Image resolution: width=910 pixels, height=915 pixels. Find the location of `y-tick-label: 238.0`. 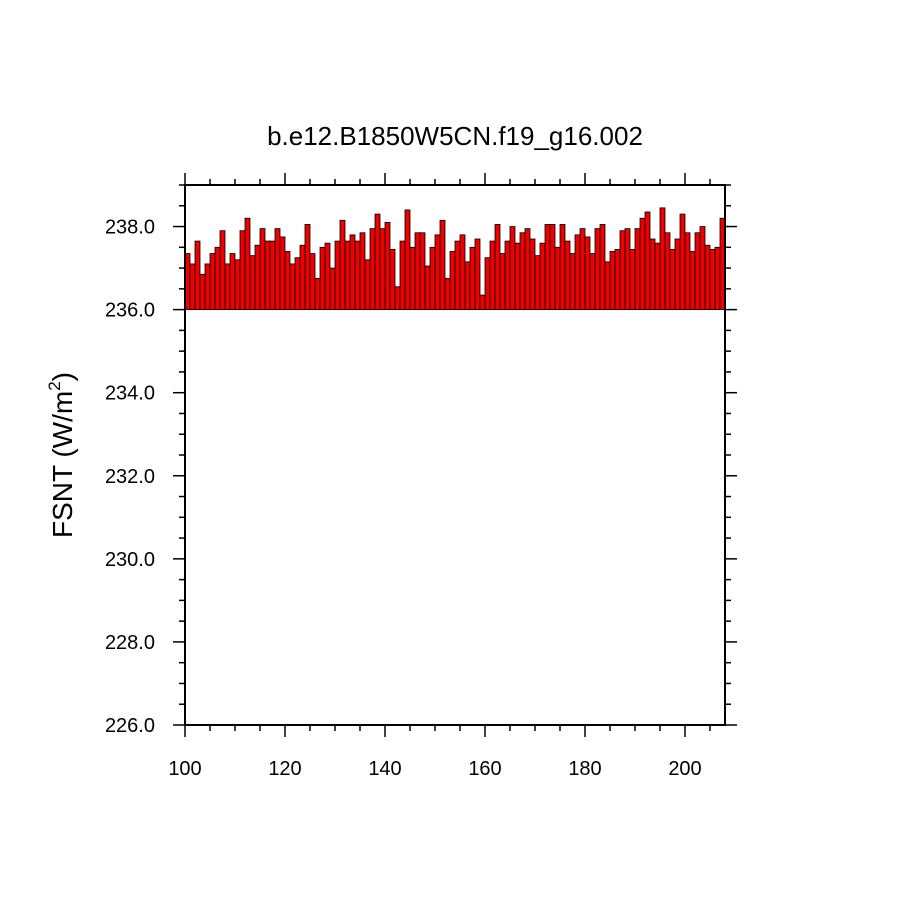

y-tick-label: 238.0 is located at coordinates (130, 228).